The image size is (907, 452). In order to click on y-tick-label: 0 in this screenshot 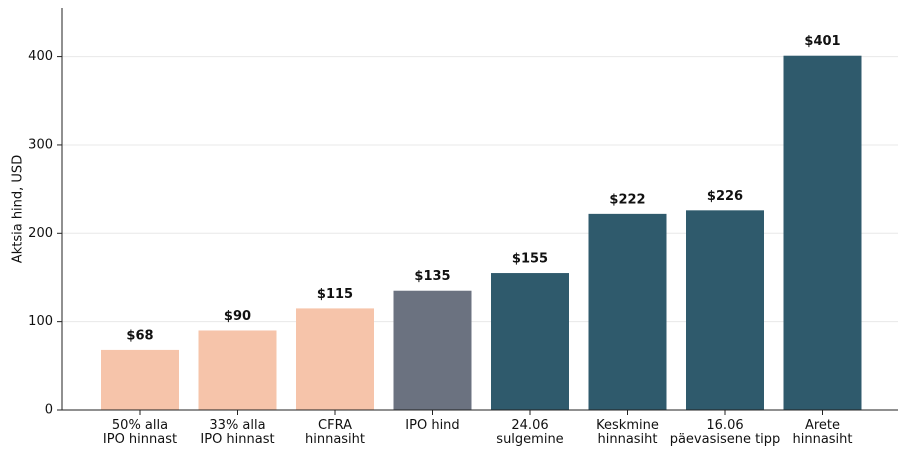, I will do `click(49, 410)`.